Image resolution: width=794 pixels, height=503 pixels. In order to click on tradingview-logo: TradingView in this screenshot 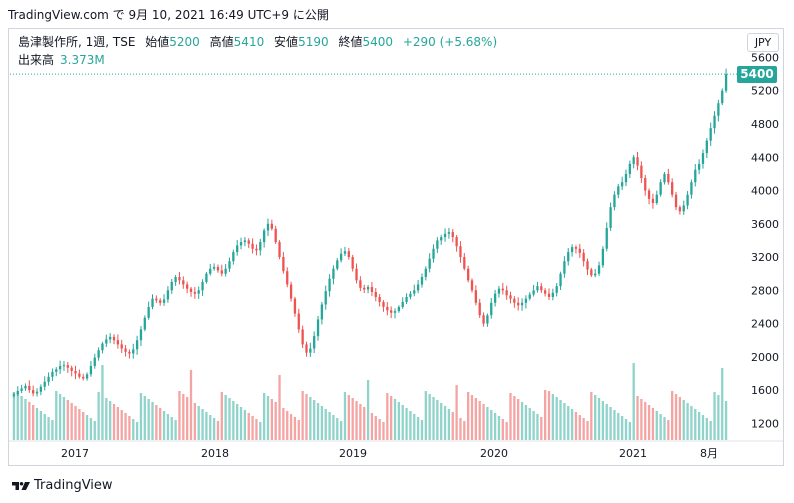, I will do `click(62, 485)`.